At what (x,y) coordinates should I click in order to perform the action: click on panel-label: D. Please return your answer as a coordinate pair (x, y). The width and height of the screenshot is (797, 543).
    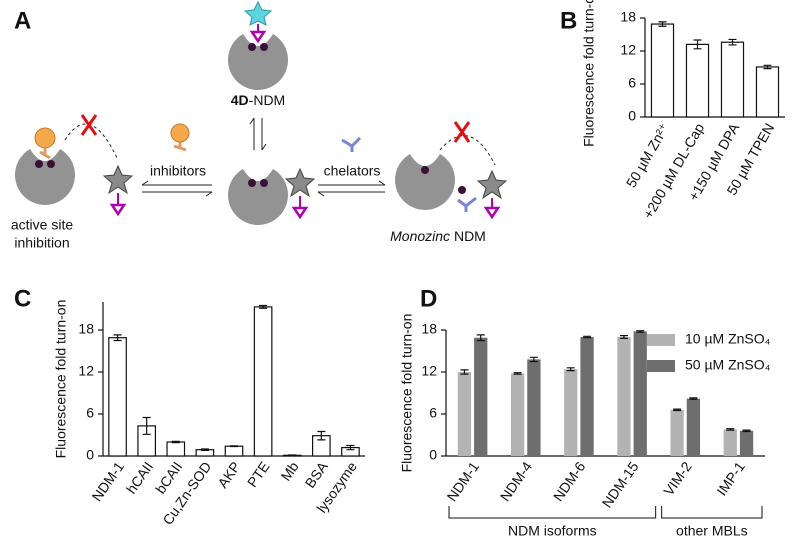
    Looking at the image, I should click on (428, 298).